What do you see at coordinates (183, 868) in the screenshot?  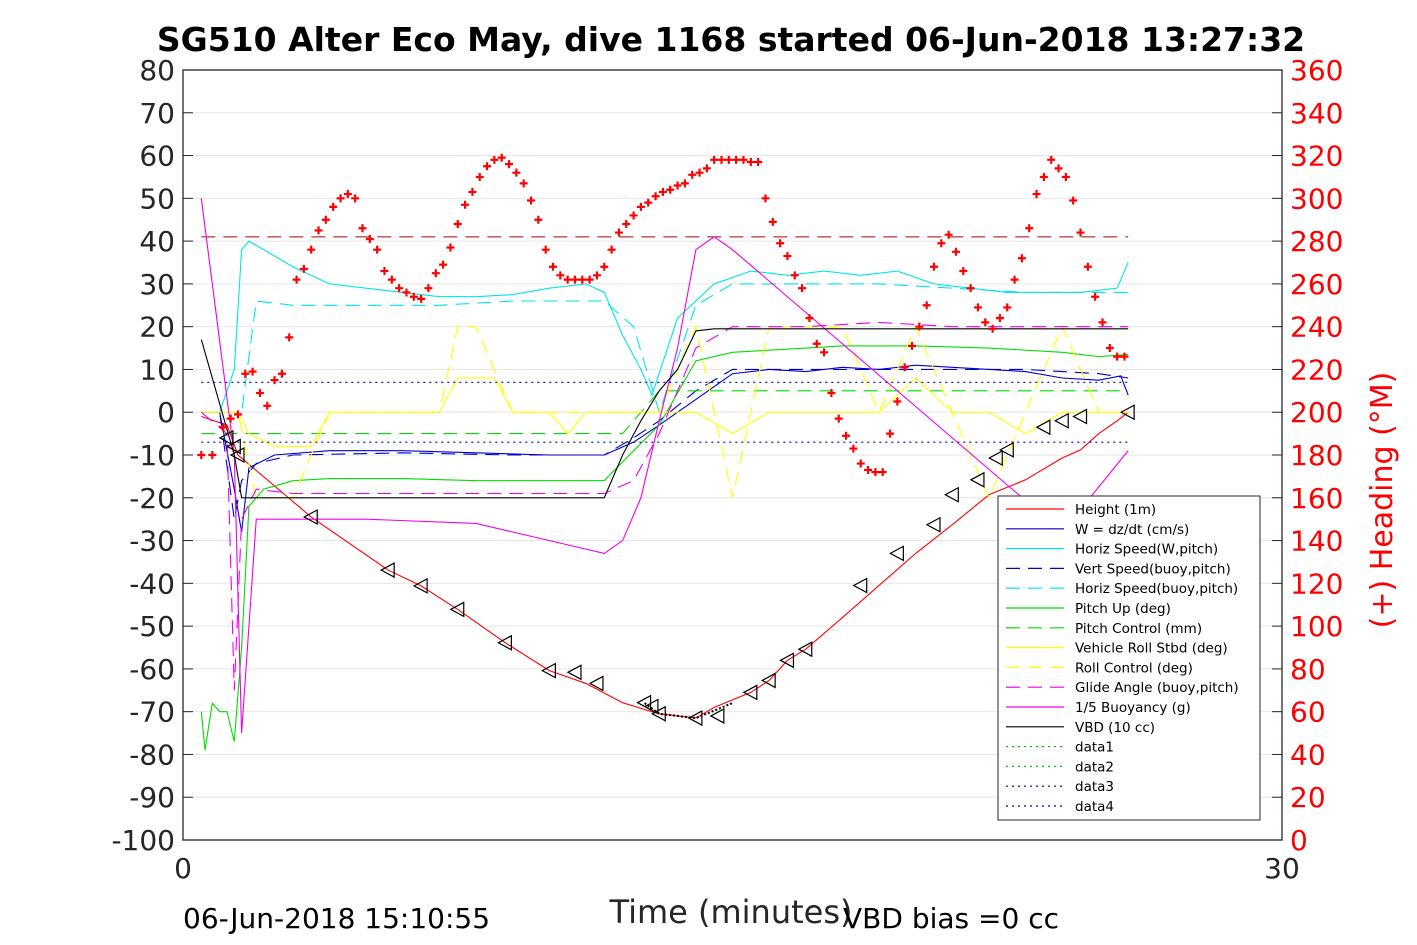 I see `x-tick-label: 0` at bounding box center [183, 868].